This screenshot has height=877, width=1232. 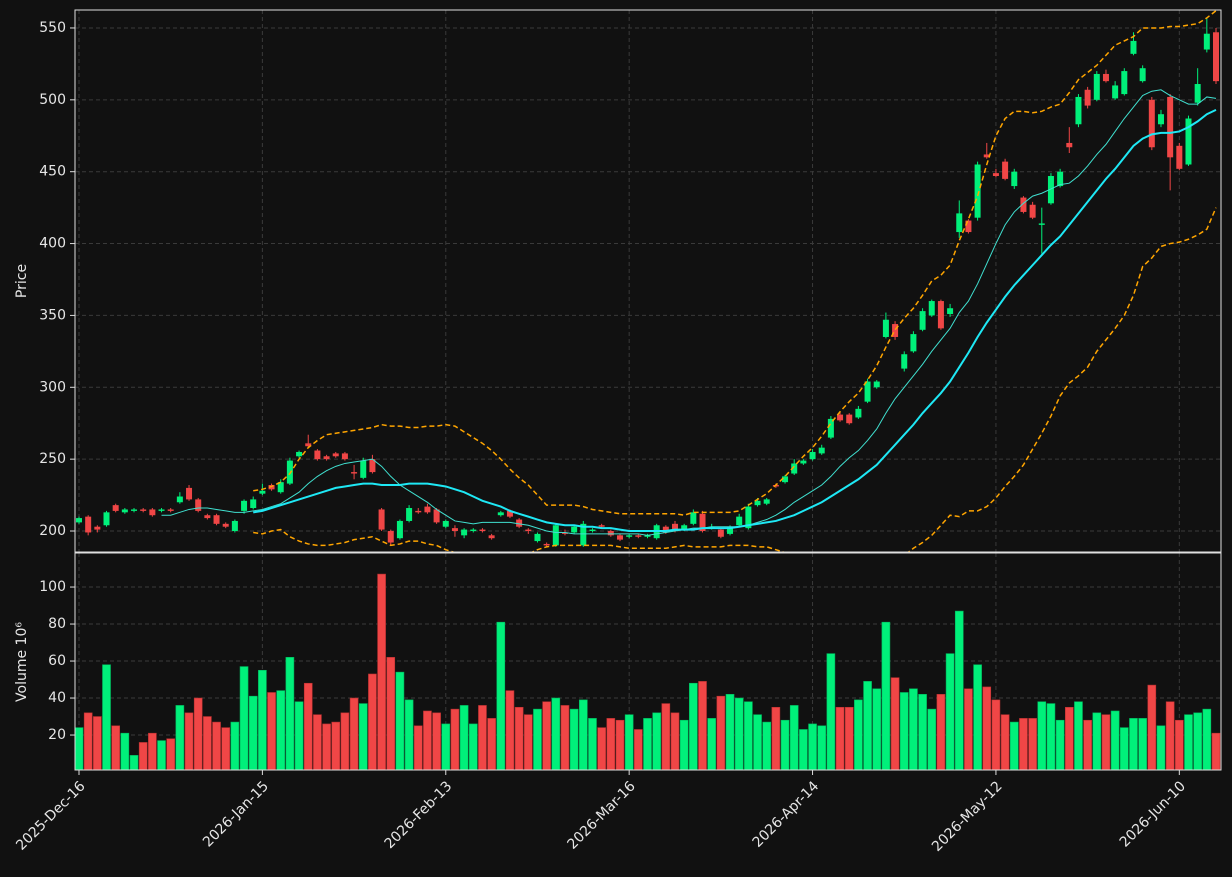 I want to click on y-tick-label: 400, so click(x=52, y=244).